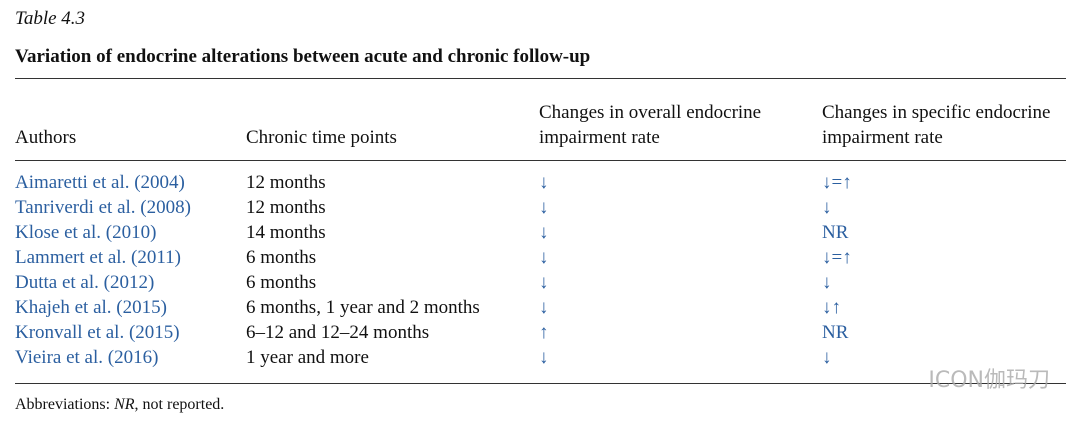 The height and width of the screenshot is (426, 1080). What do you see at coordinates (124, 404) in the screenshot?
I see `footnote-term: NR` at bounding box center [124, 404].